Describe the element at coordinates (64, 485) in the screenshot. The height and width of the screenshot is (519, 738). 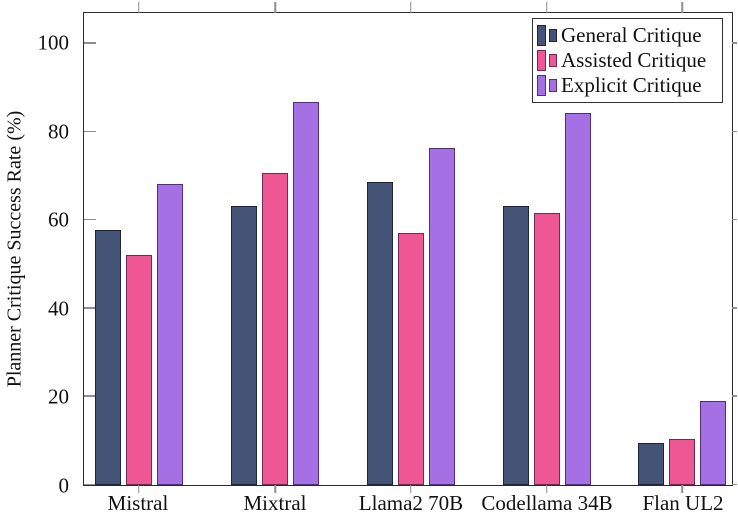
I see `y-tick-label: 0` at that location.